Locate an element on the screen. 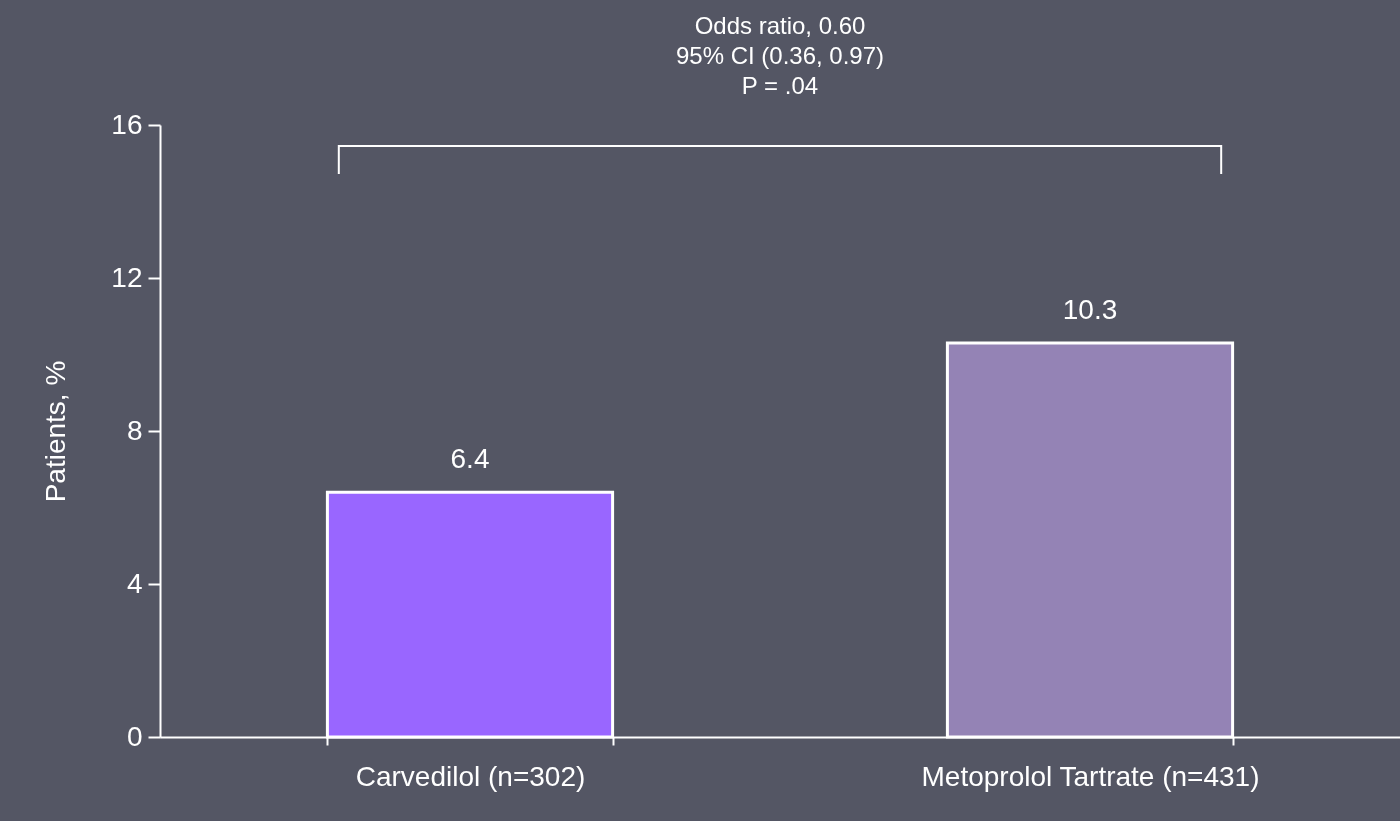 The height and width of the screenshot is (821, 1400). x-tick-label: Carvedilol (n=302) is located at coordinates (470, 776).